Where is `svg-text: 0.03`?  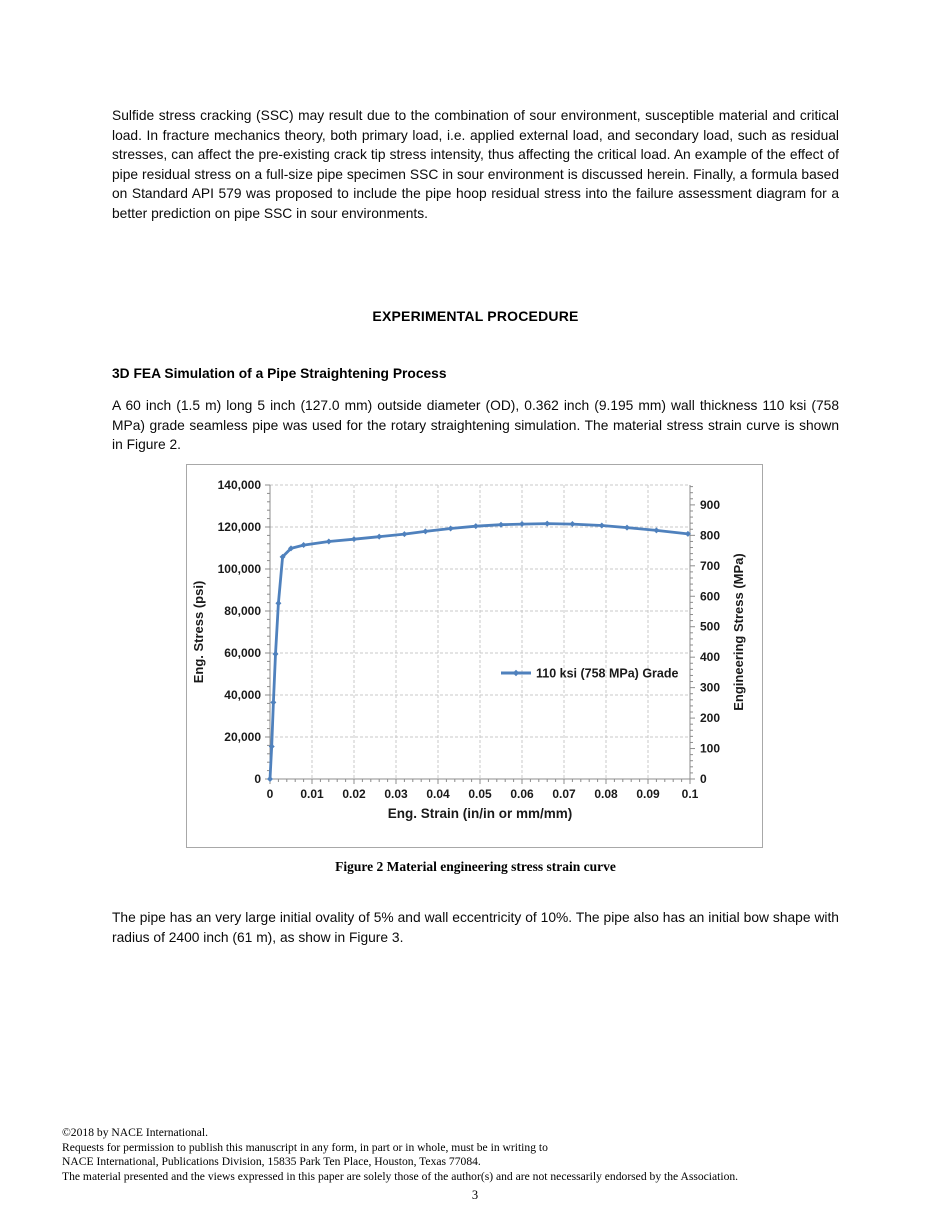
svg-text: 0.03 is located at coordinates (396, 794).